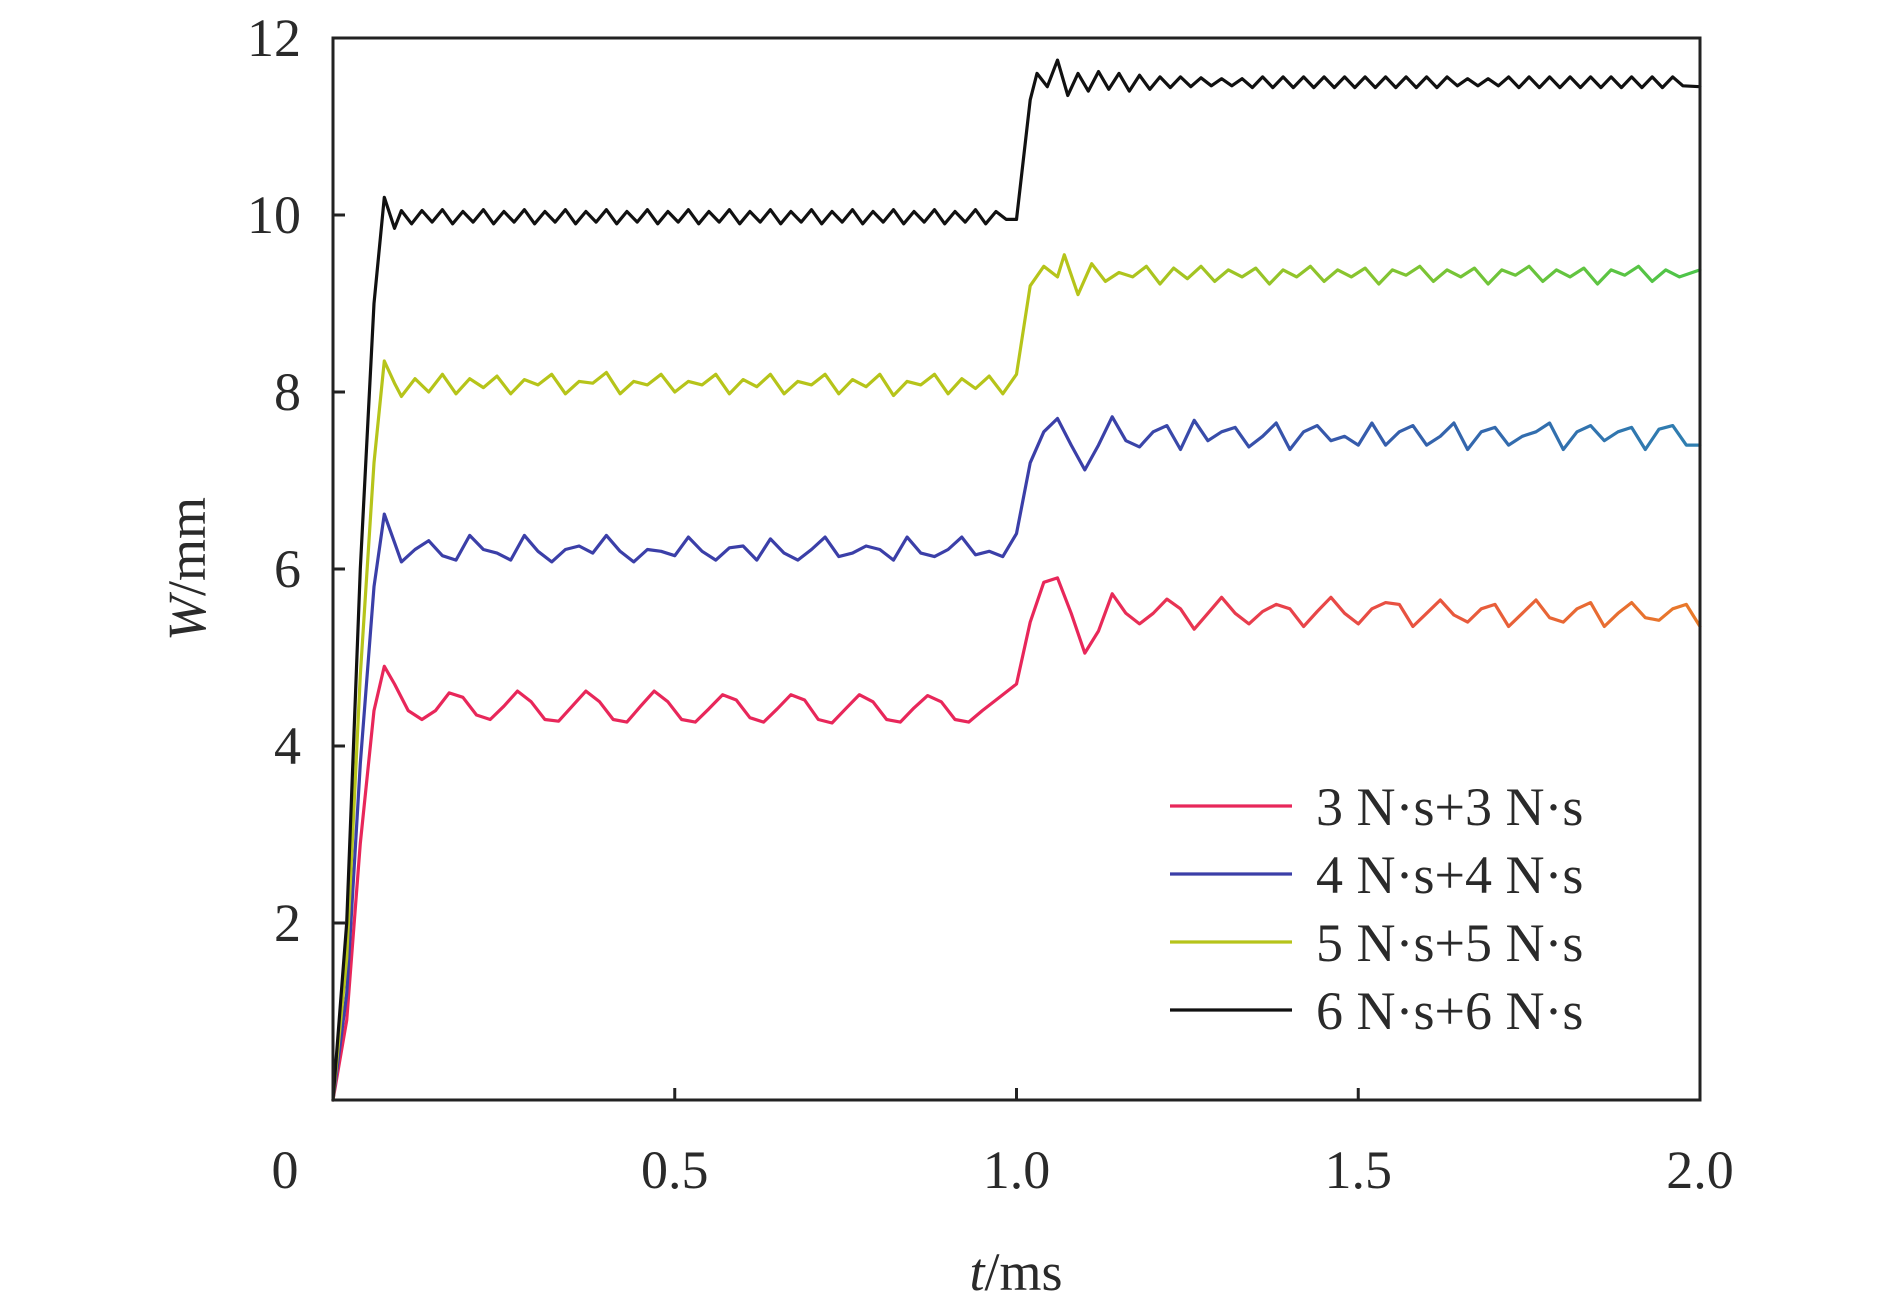 The height and width of the screenshot is (1309, 1890). Describe the element at coordinates (1449, 875) in the screenshot. I see `legend-label: 4 N·s+4 N·s` at that location.